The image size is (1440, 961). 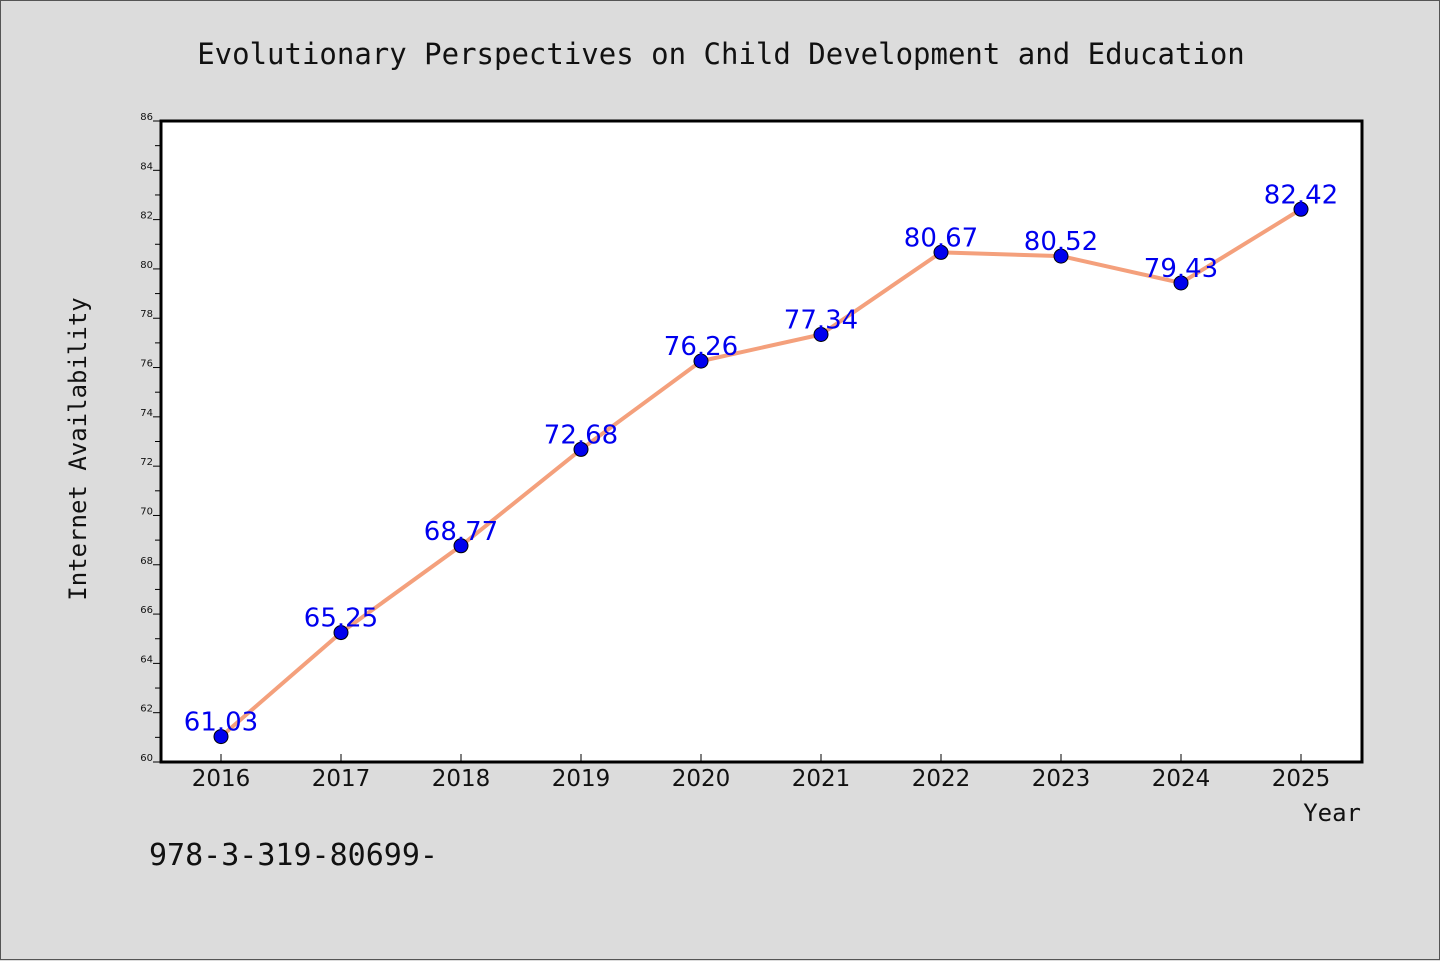 I want to click on y-tick-label: 64, so click(x=146, y=659).